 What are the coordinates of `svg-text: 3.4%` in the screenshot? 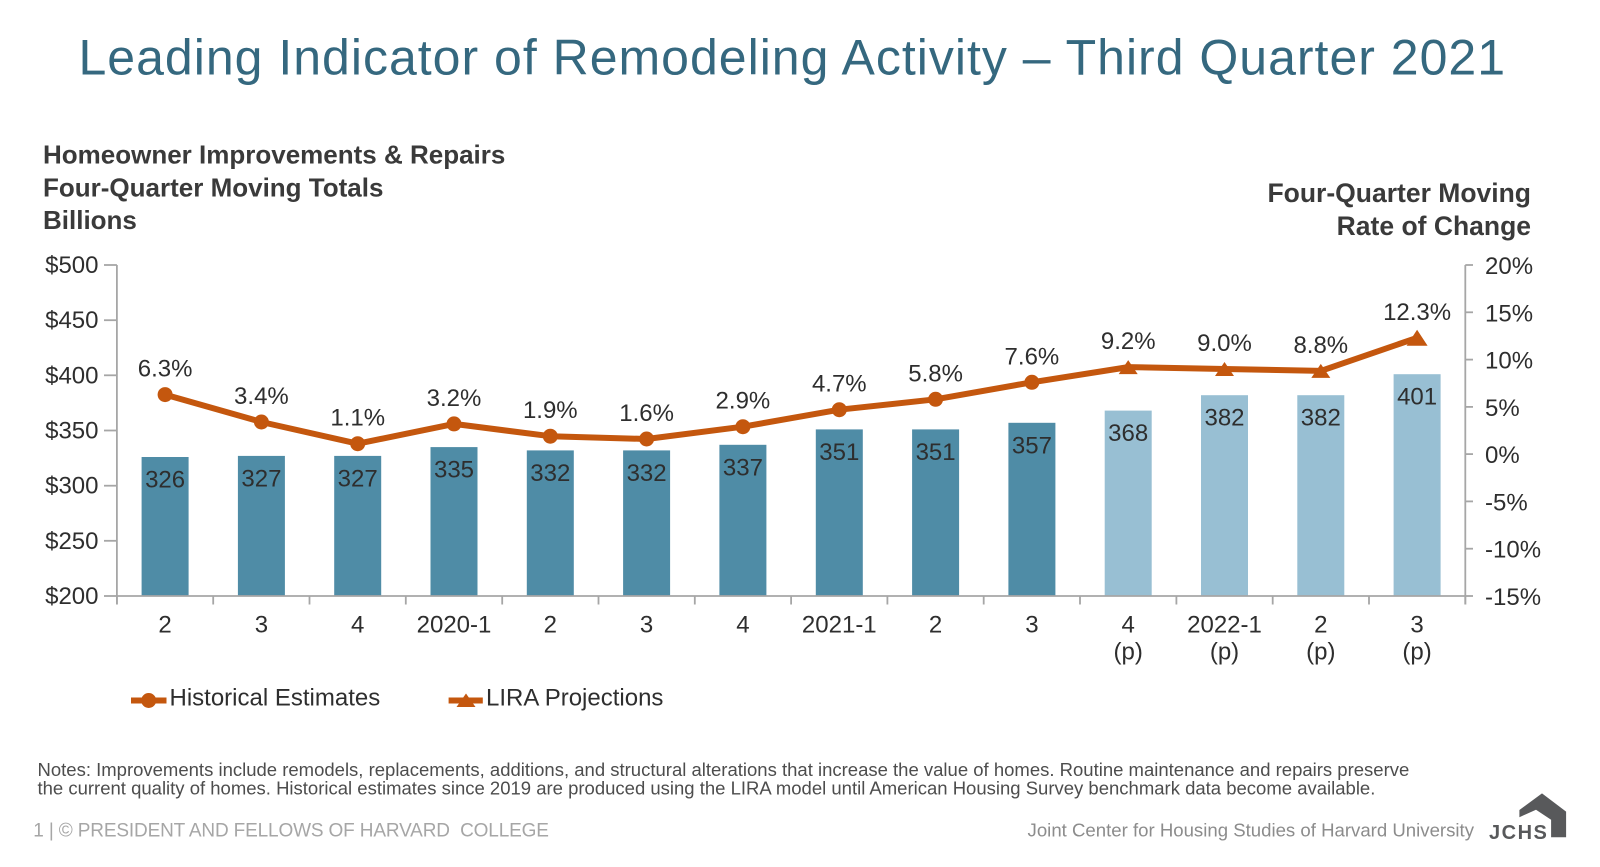 It's located at (261, 396).